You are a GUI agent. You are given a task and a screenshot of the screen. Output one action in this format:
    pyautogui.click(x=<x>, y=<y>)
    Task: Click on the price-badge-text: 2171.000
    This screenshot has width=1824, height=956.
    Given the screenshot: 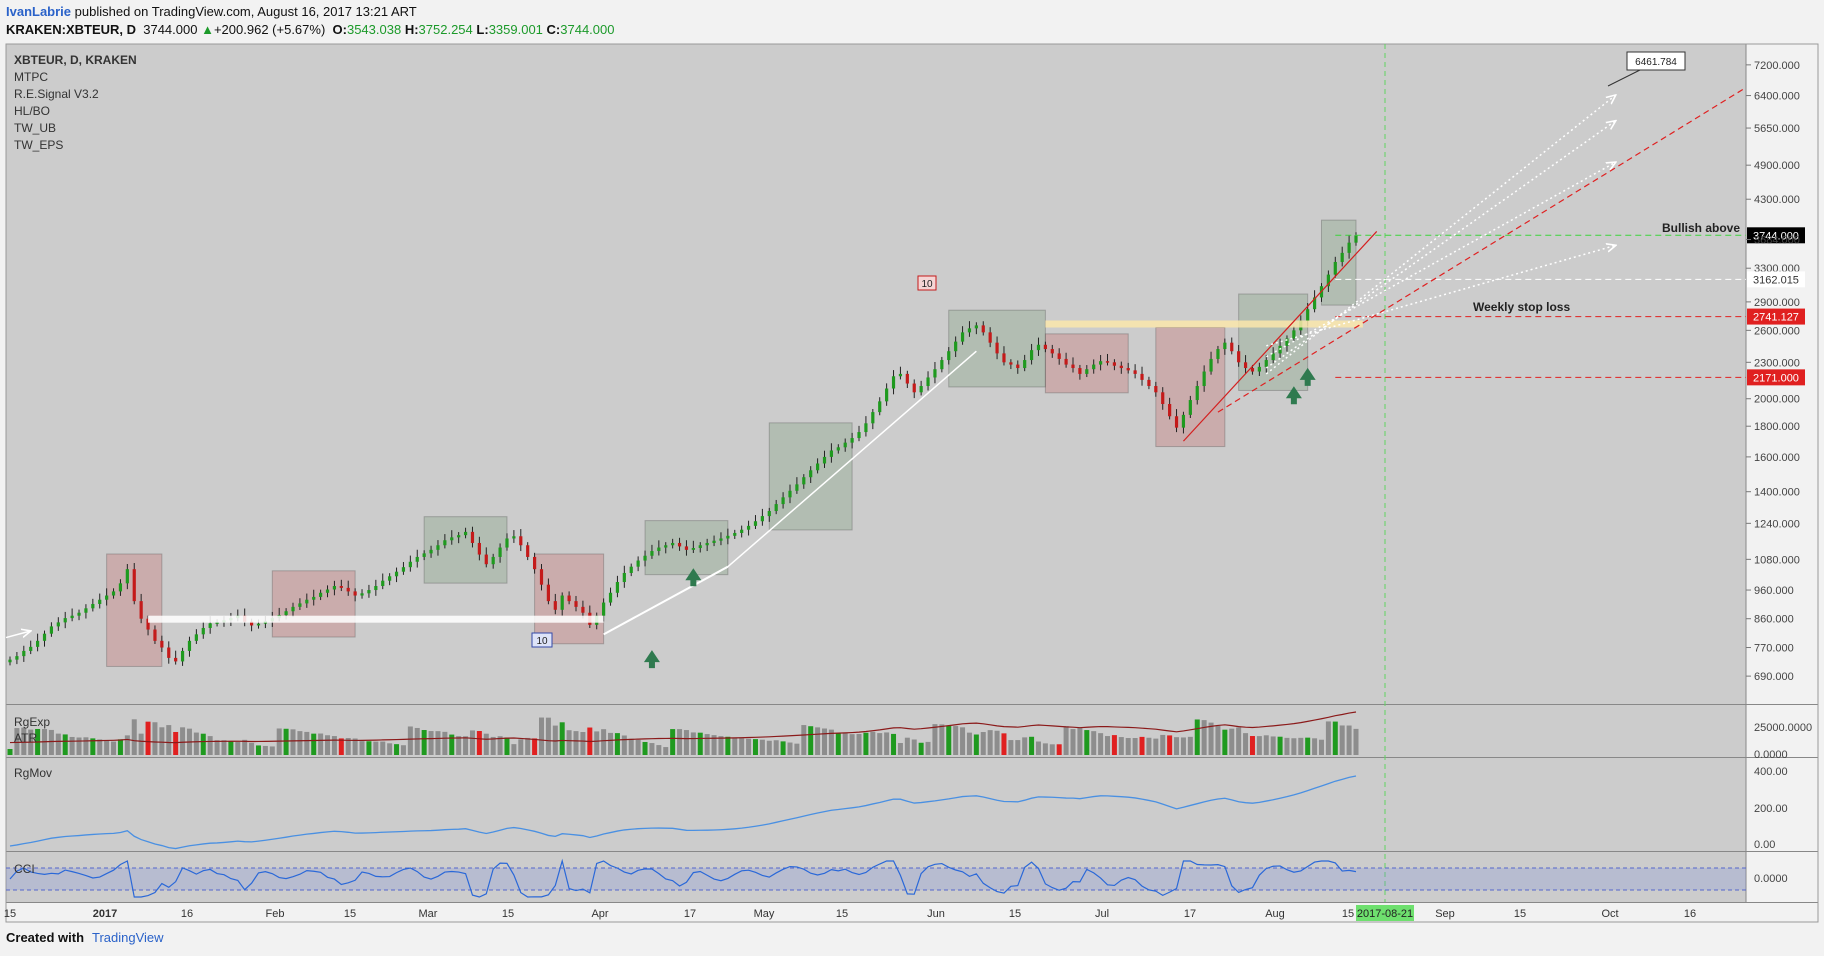 What is the action you would take?
    pyautogui.click(x=1776, y=378)
    